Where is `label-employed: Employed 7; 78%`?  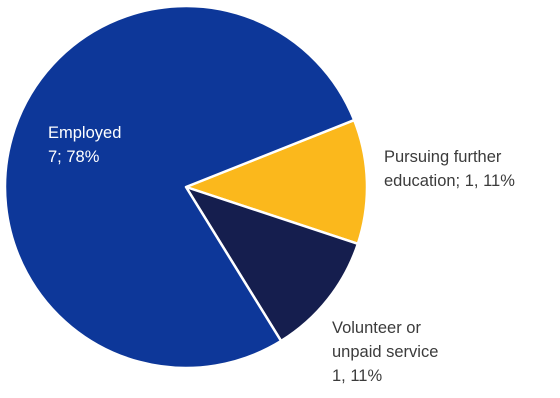 label-employed: Employed 7; 78% is located at coordinates (84, 145).